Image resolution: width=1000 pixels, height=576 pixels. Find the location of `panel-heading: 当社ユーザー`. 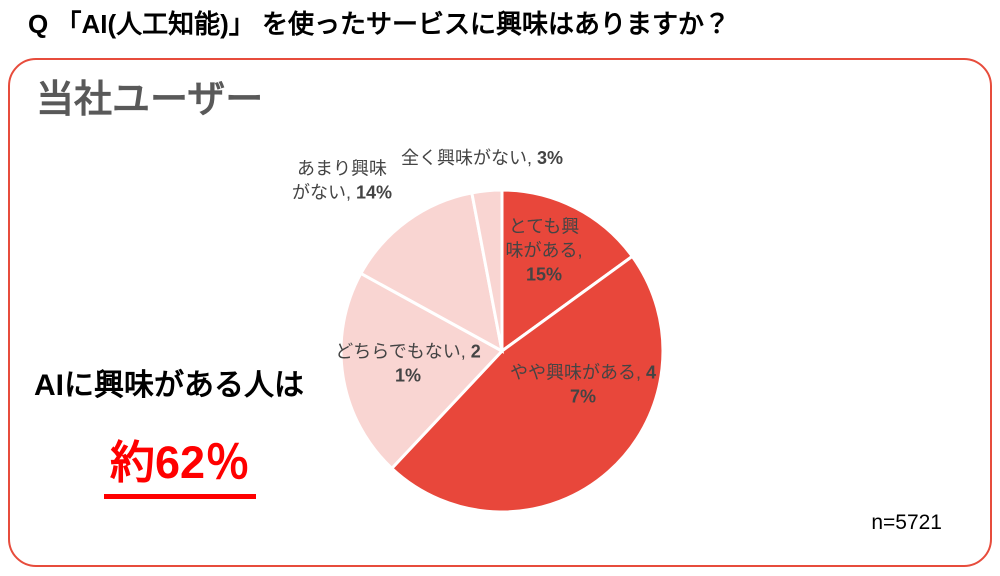

panel-heading: 当社ユーザー is located at coordinates (150, 100).